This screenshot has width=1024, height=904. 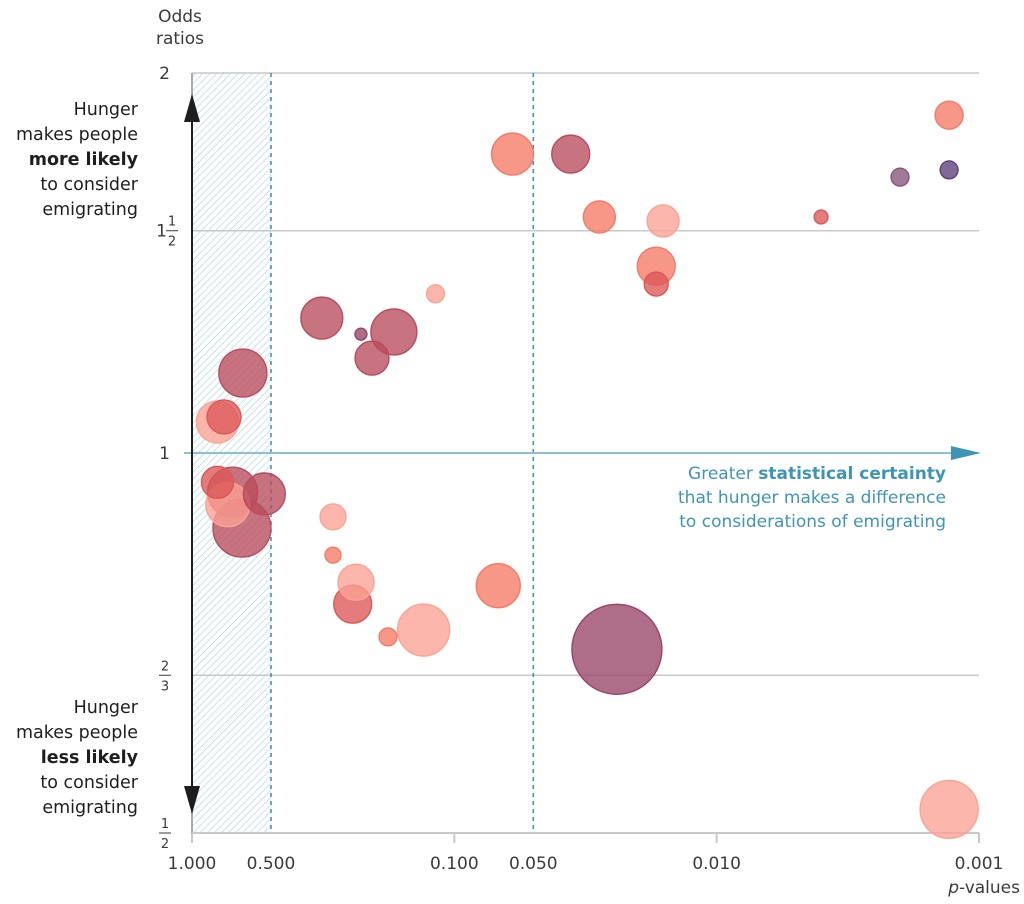 I want to click on annotation-line: that hunger makes a difference, so click(x=812, y=498).